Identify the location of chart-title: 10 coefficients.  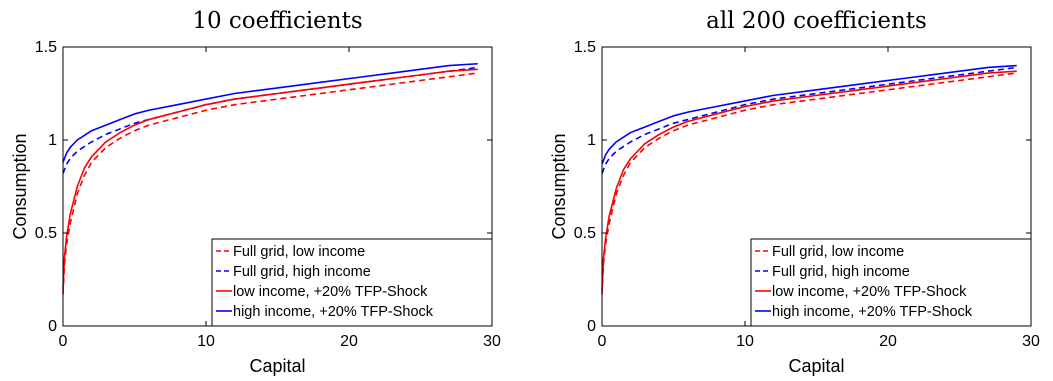
(277, 21).